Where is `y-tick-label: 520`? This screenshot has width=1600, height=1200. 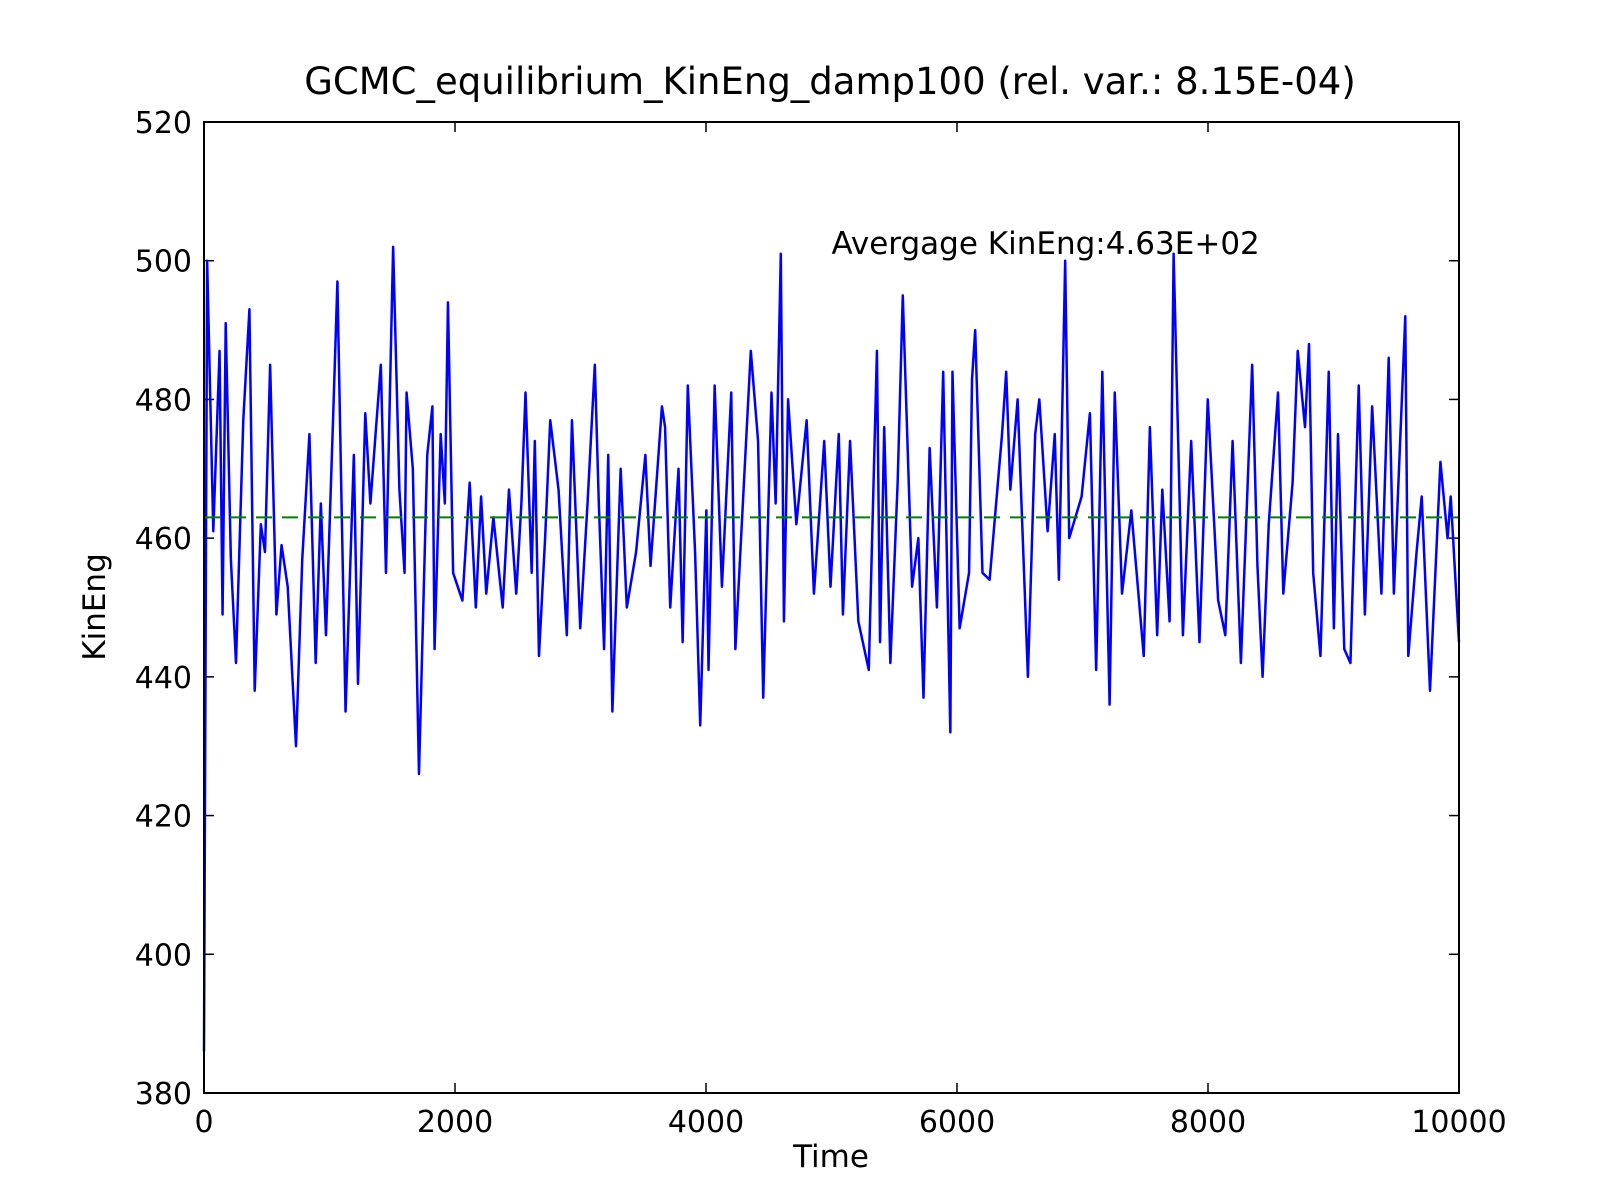 y-tick-label: 520 is located at coordinates (163, 123).